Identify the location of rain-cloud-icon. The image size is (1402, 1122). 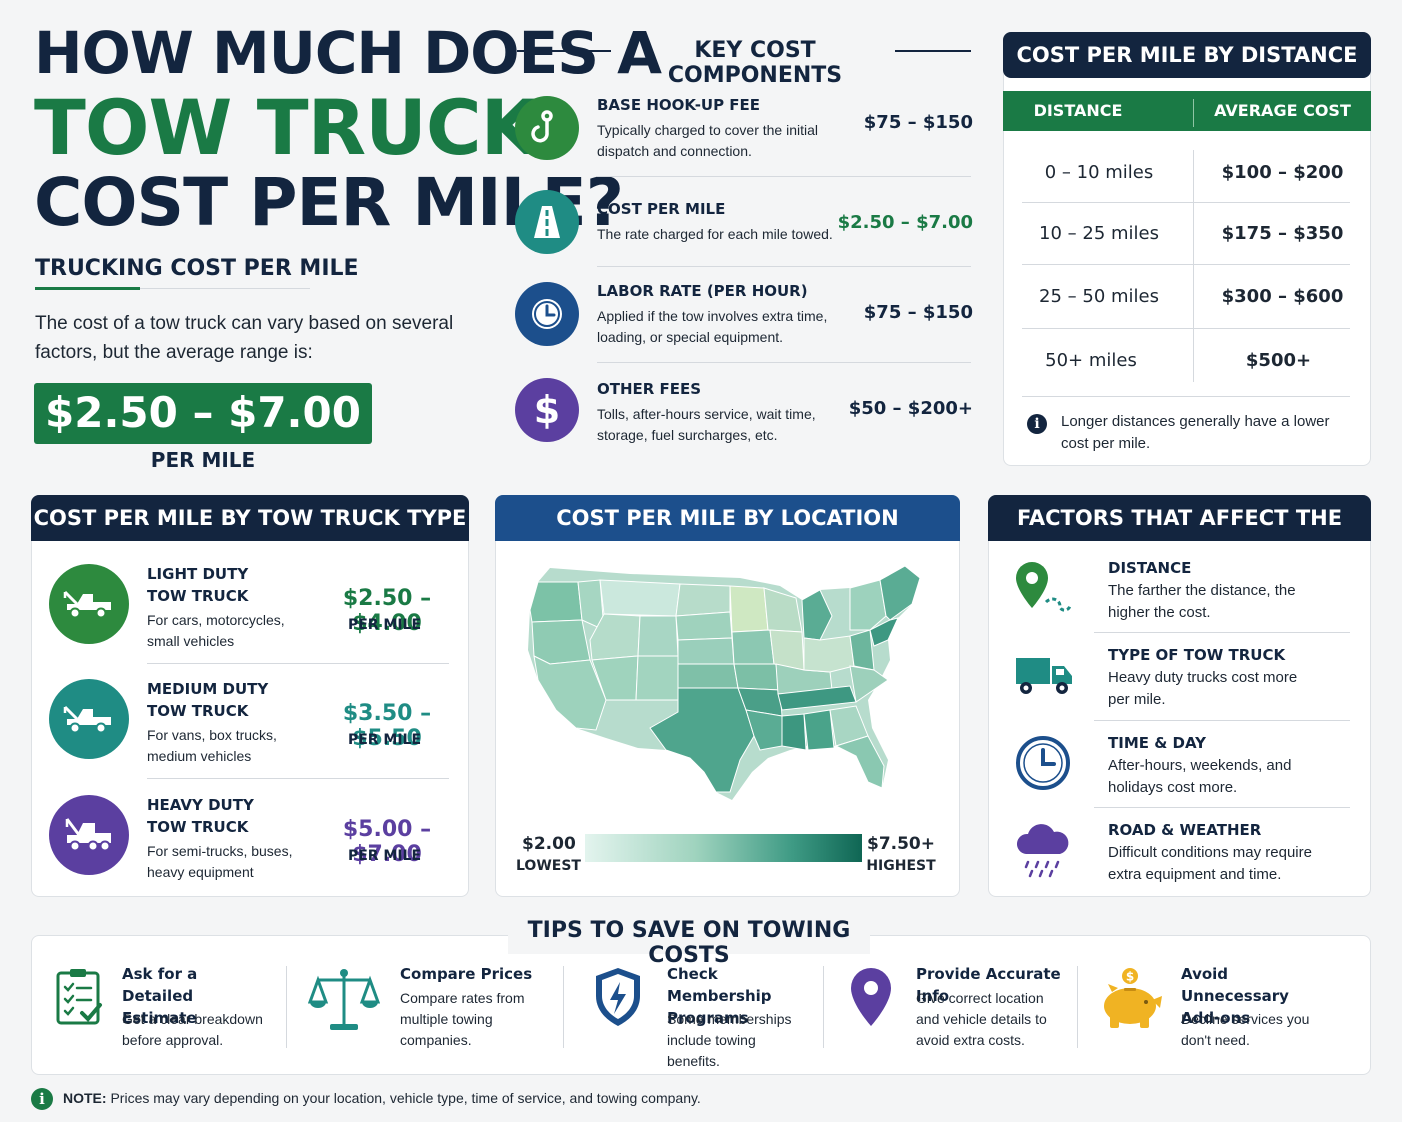
(1043, 849).